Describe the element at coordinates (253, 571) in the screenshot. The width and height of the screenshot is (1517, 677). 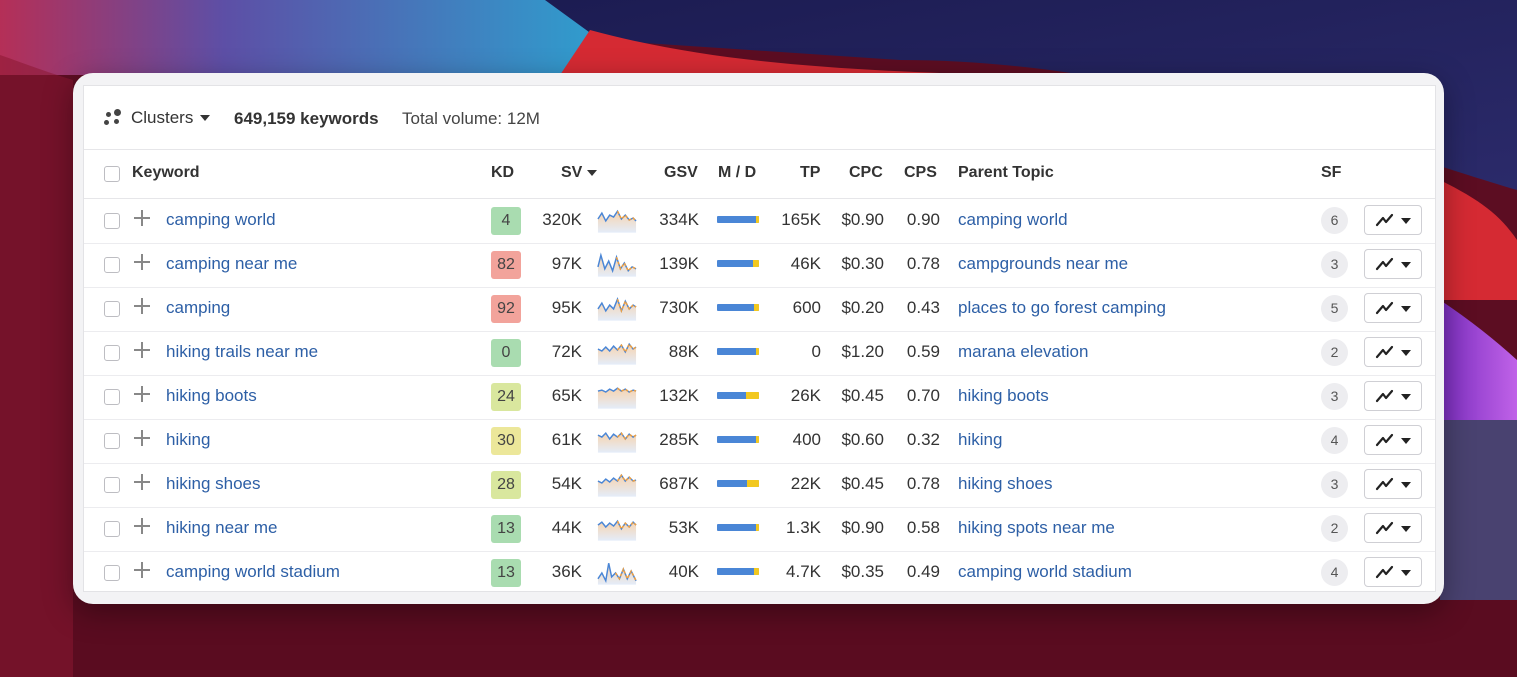
I see `keyword-link: camping world stadium` at that location.